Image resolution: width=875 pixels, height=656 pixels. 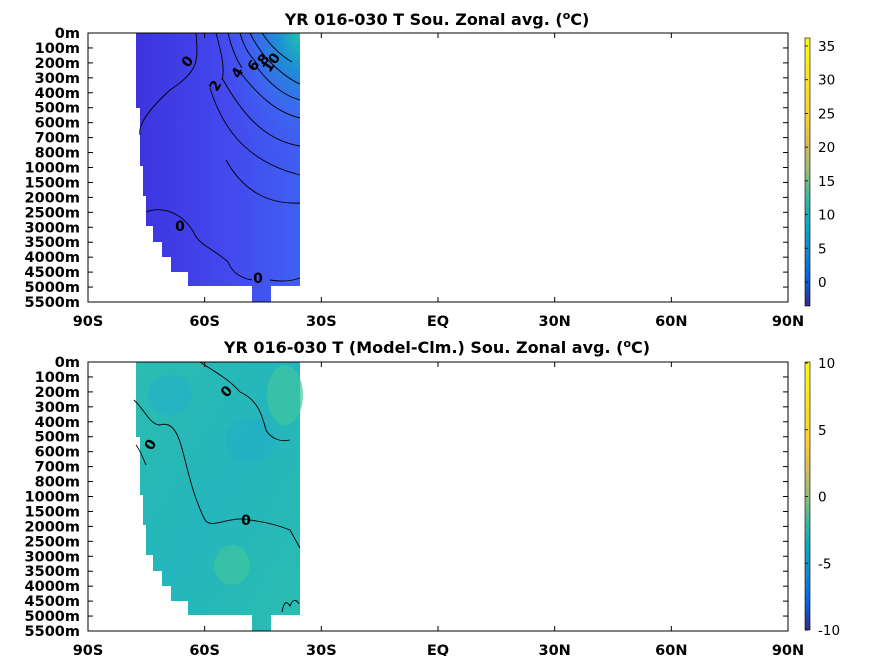 What do you see at coordinates (824, 564) in the screenshot?
I see `colorbar-tick-label: -5` at bounding box center [824, 564].